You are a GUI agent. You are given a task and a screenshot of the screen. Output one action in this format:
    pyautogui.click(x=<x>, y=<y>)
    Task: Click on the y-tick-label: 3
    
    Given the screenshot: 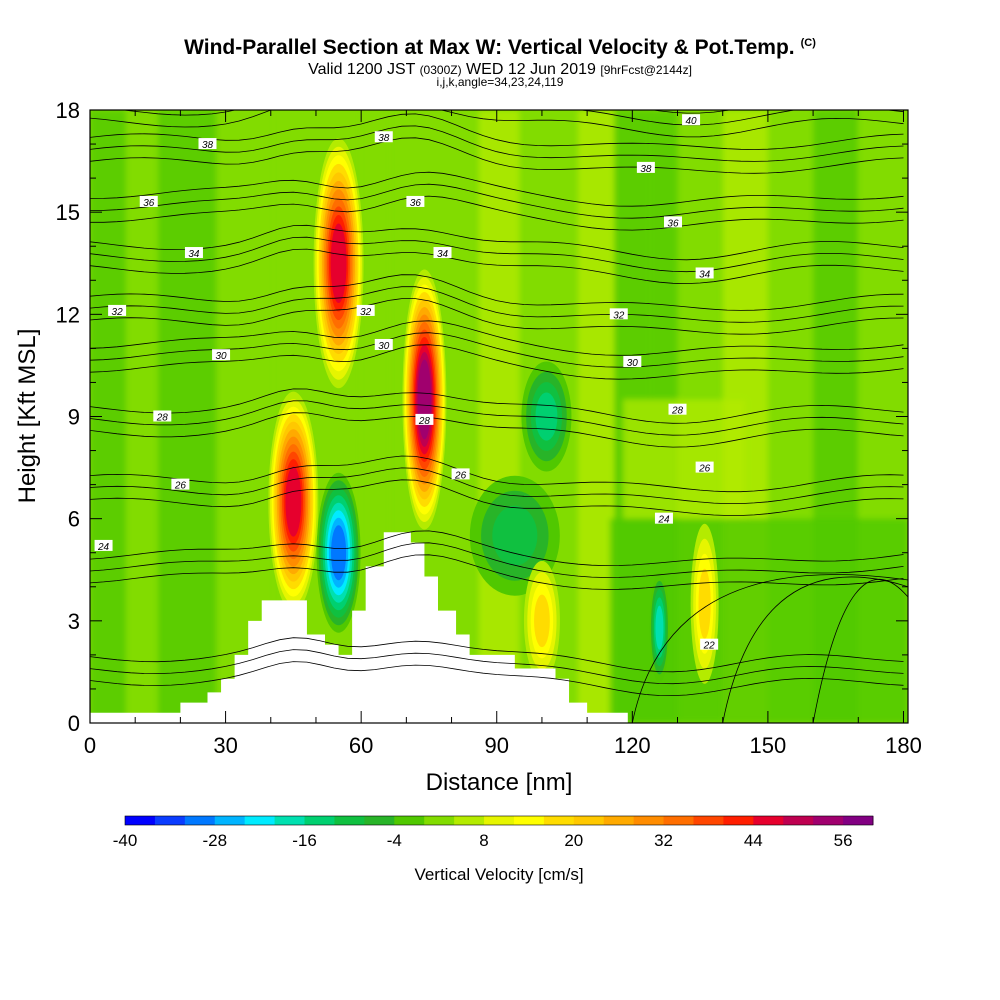 What is the action you would take?
    pyautogui.click(x=74, y=621)
    